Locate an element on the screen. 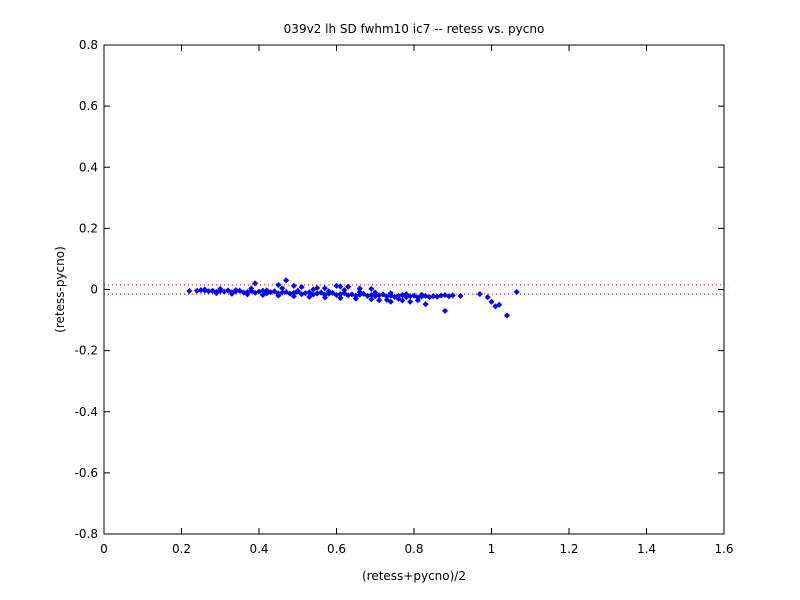 This screenshot has height=600, width=800. x-tick-label: 0.2 is located at coordinates (181, 549).